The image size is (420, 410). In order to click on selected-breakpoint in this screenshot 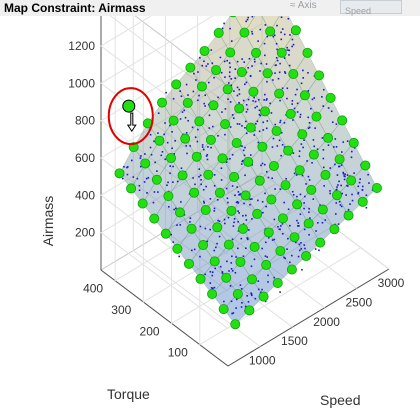, I will do `click(129, 106)`.